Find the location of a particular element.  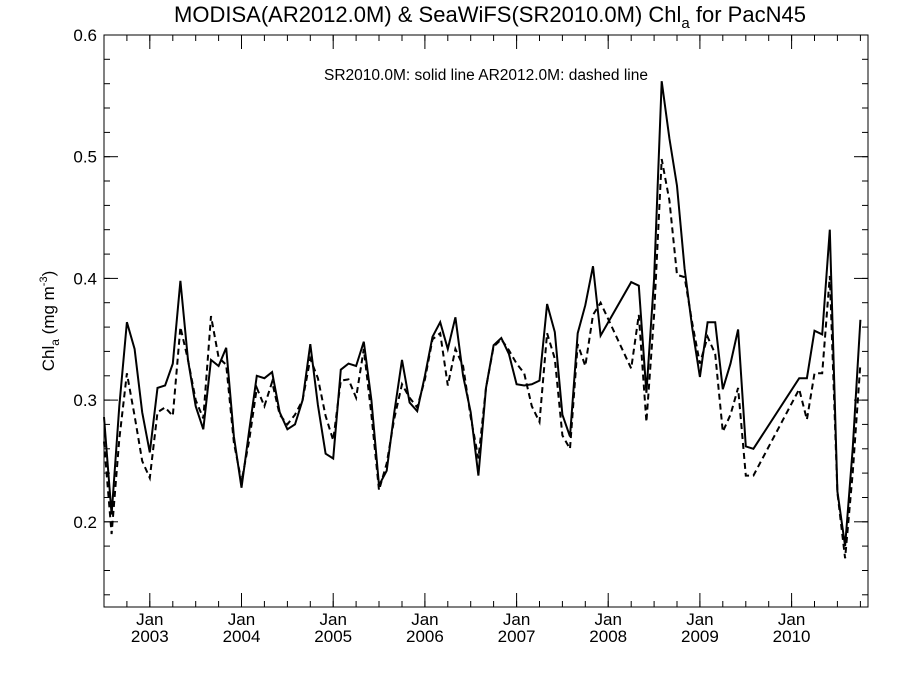

y-axis-label: Chla (mg m-3) is located at coordinates (50, 321).